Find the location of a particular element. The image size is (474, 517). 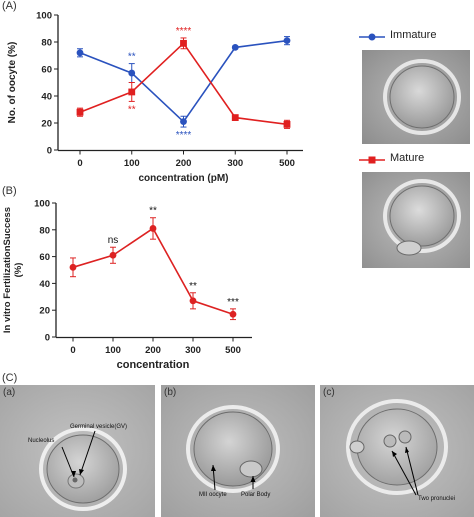

legend-immature-label: Immature is located at coordinates (413, 35).